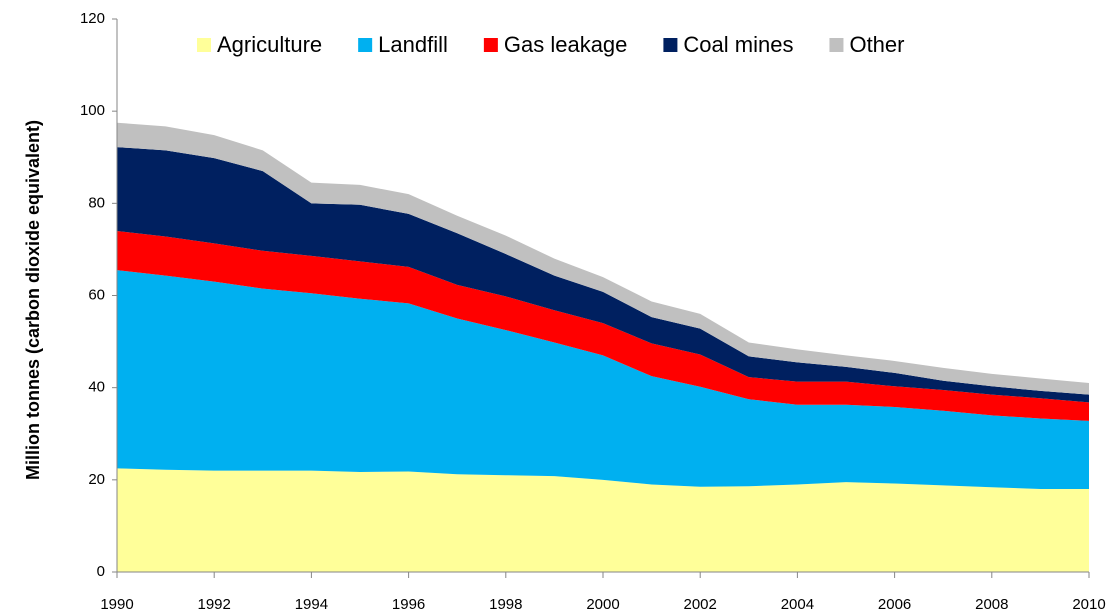  Describe the element at coordinates (214, 604) in the screenshot. I see `x-tick-label: 1992` at that location.